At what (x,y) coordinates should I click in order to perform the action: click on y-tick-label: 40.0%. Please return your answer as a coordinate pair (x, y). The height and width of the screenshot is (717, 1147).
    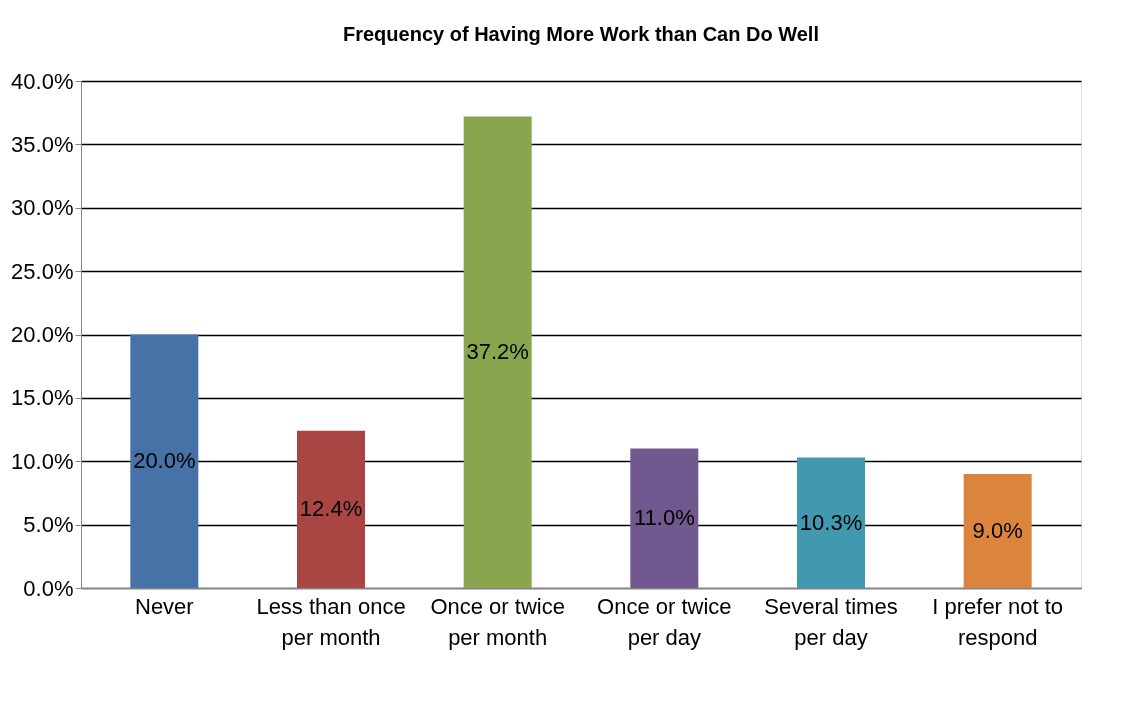
    Looking at the image, I should click on (42, 81).